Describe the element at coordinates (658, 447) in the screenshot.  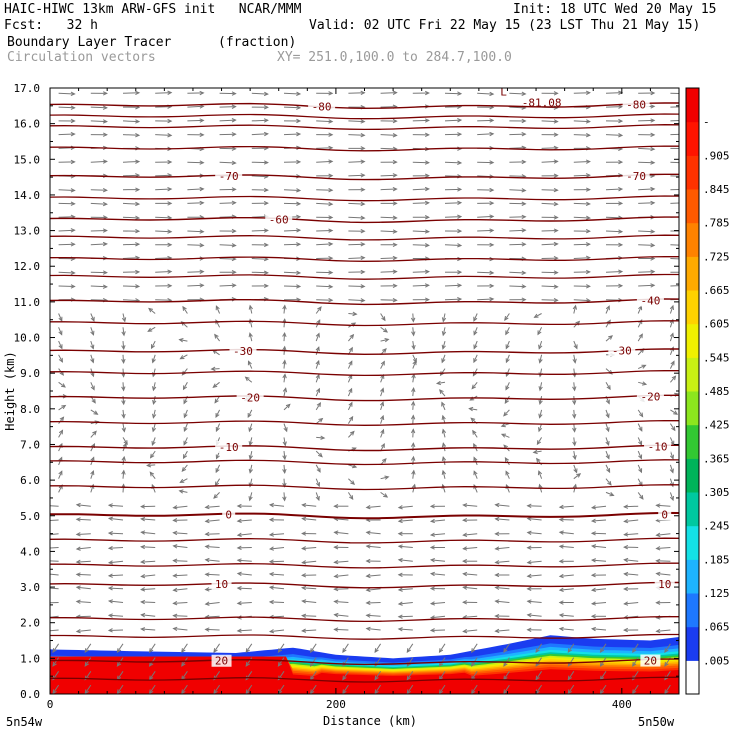
I see `contour-label: -10` at that location.